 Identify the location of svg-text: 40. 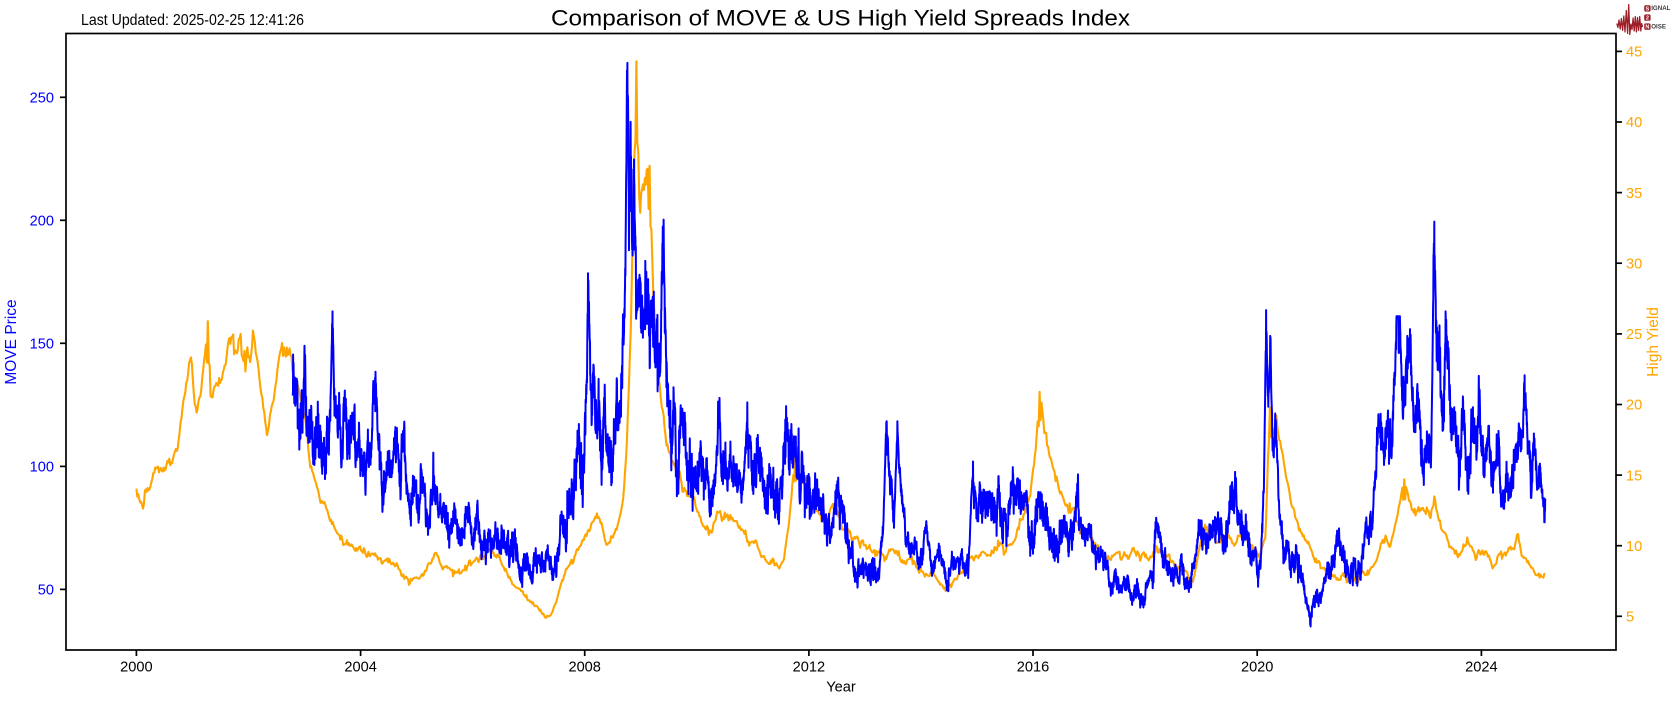
(1634, 123).